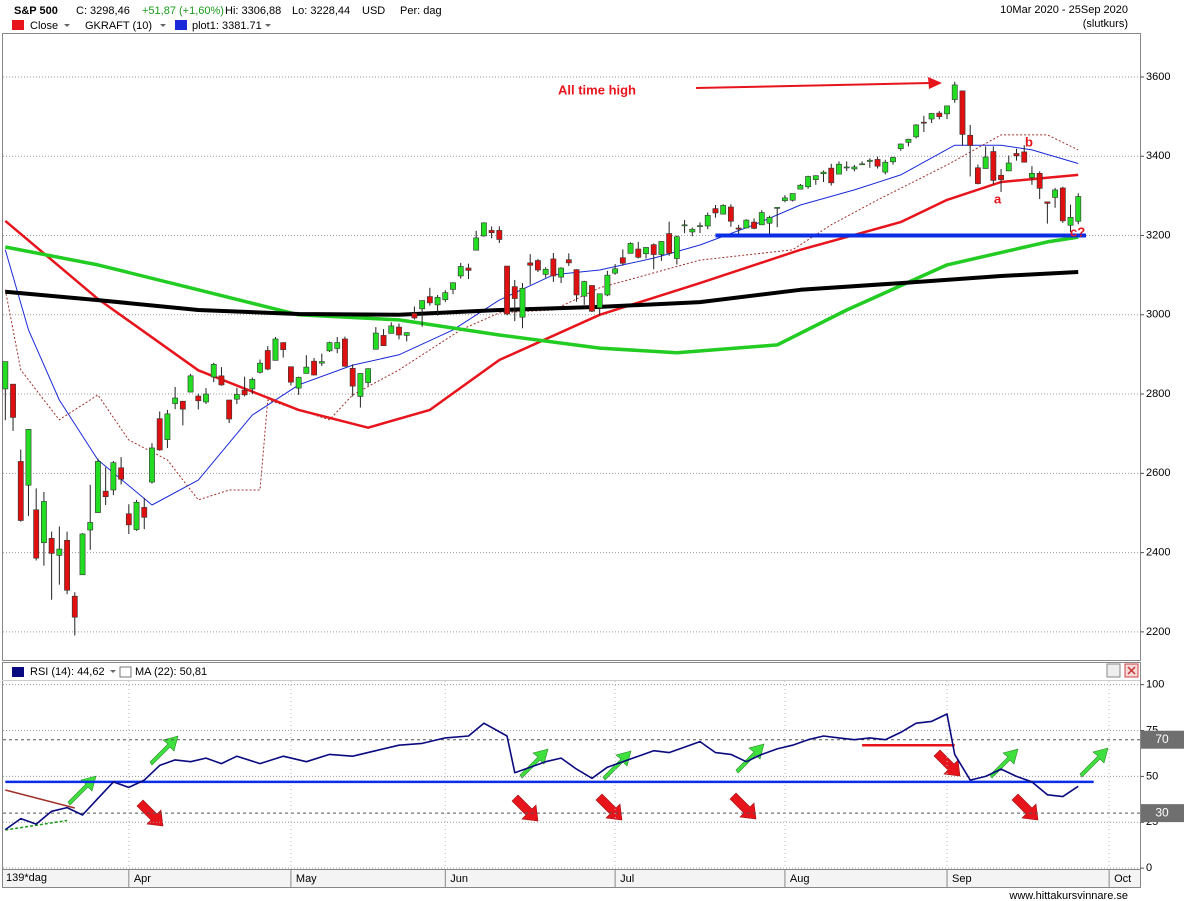 The width and height of the screenshot is (1186, 901). I want to click on legend-label: plot1: 3381.71, so click(227, 26).